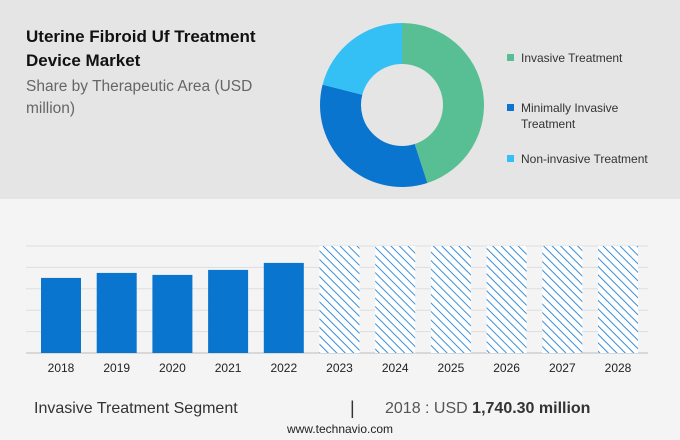 The width and height of the screenshot is (680, 440). What do you see at coordinates (451, 368) in the screenshot?
I see `x-tick-label: 2025` at bounding box center [451, 368].